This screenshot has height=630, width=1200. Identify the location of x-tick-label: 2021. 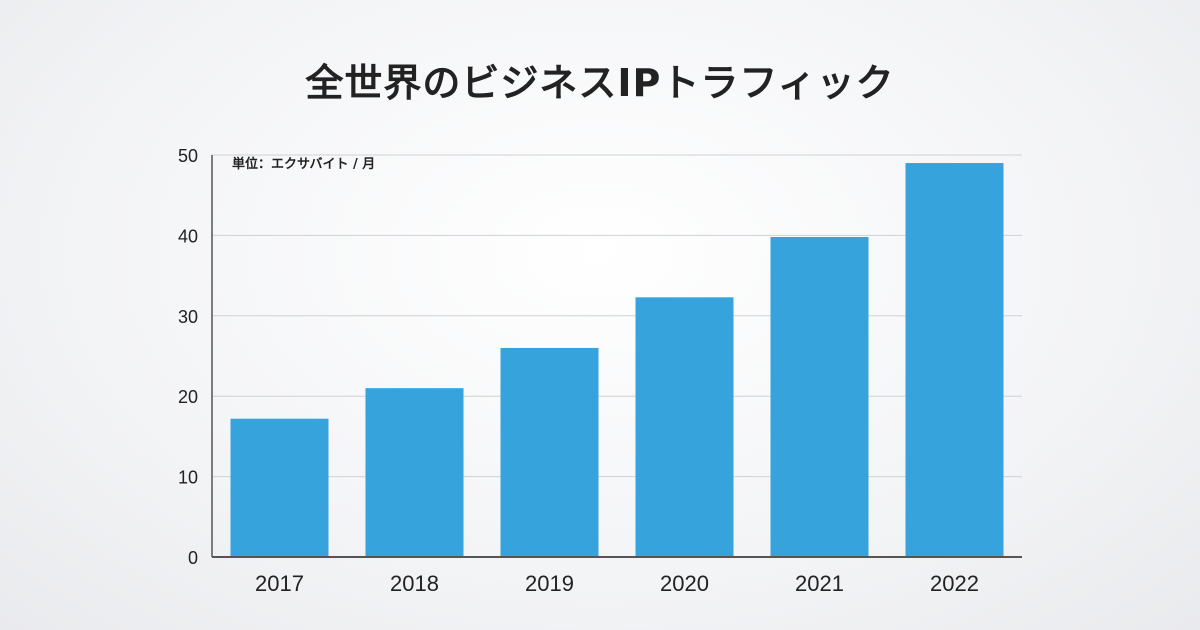
(819, 583).